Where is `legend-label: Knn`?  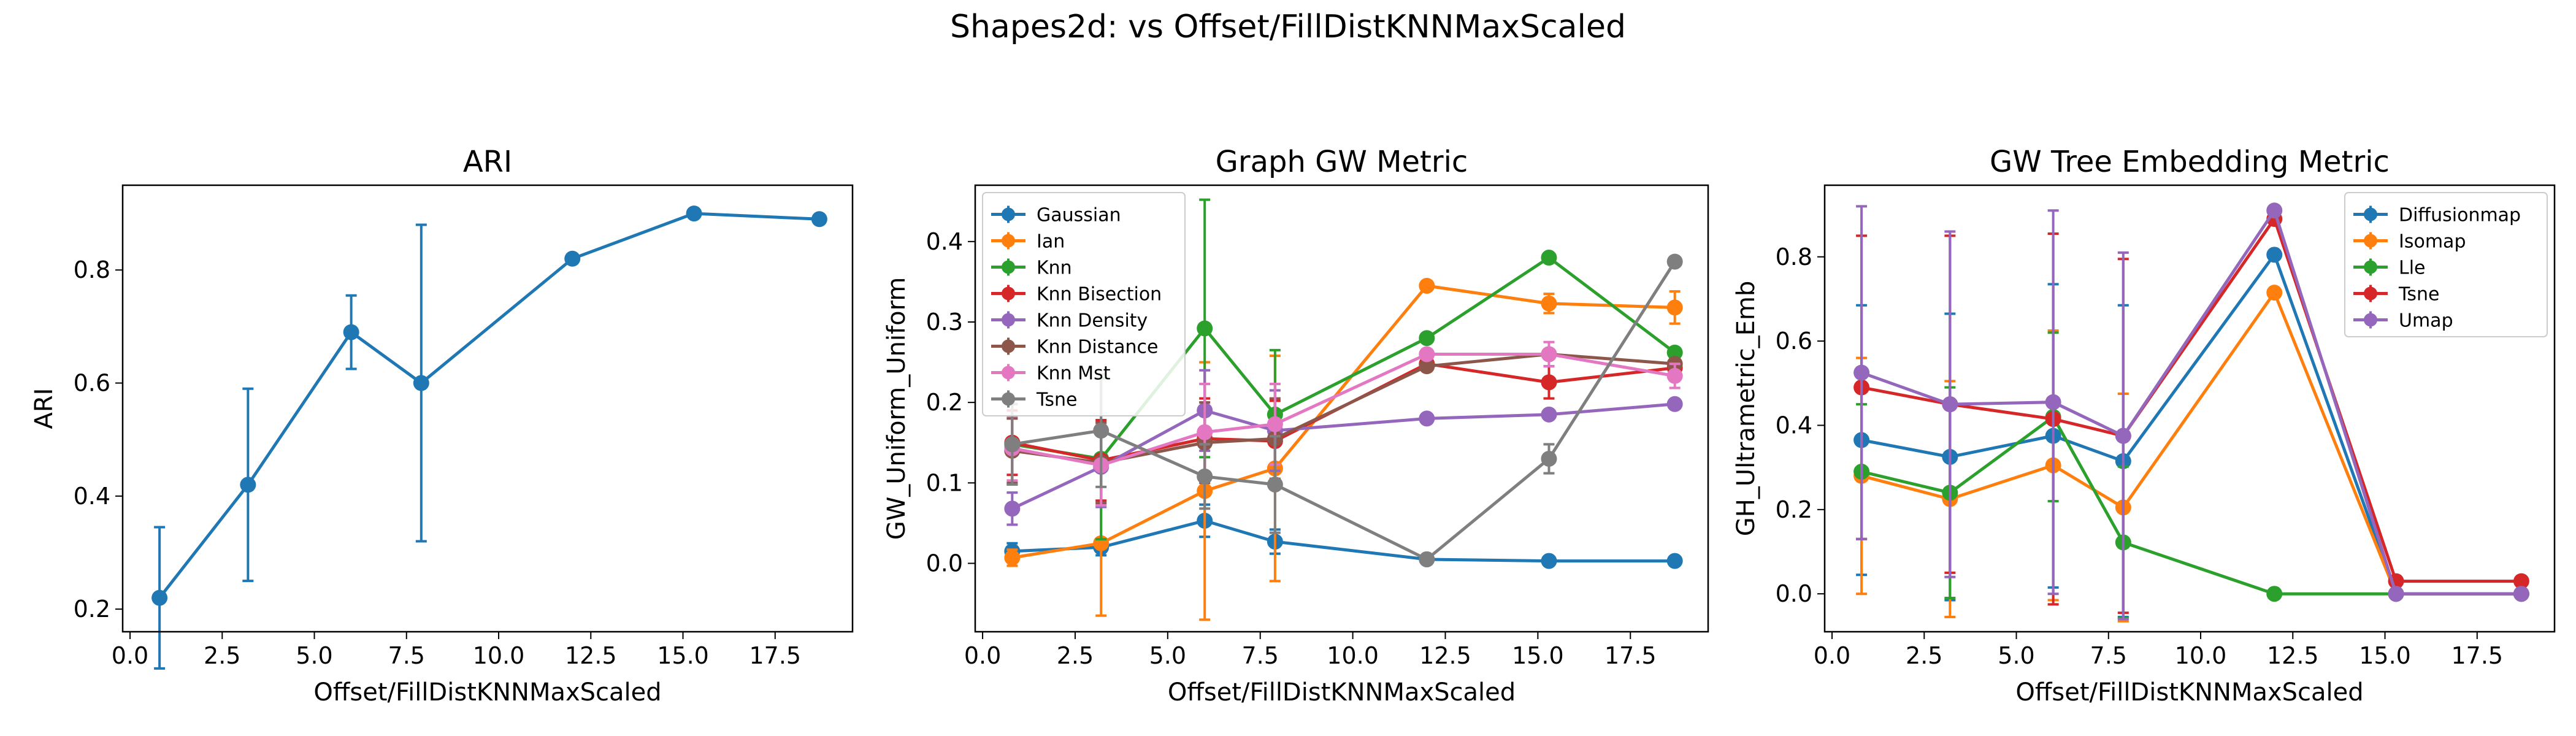 legend-label: Knn is located at coordinates (1054, 268).